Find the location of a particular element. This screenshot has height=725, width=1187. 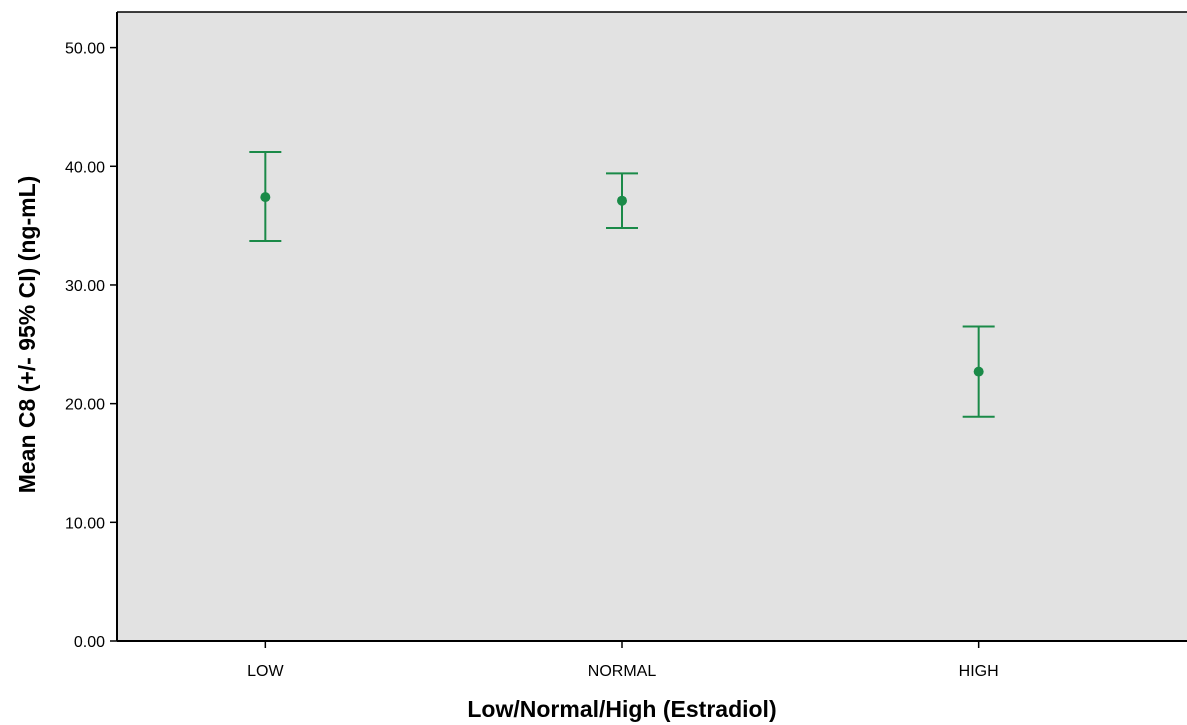

y-tick-label: 40.00 is located at coordinates (85, 167).